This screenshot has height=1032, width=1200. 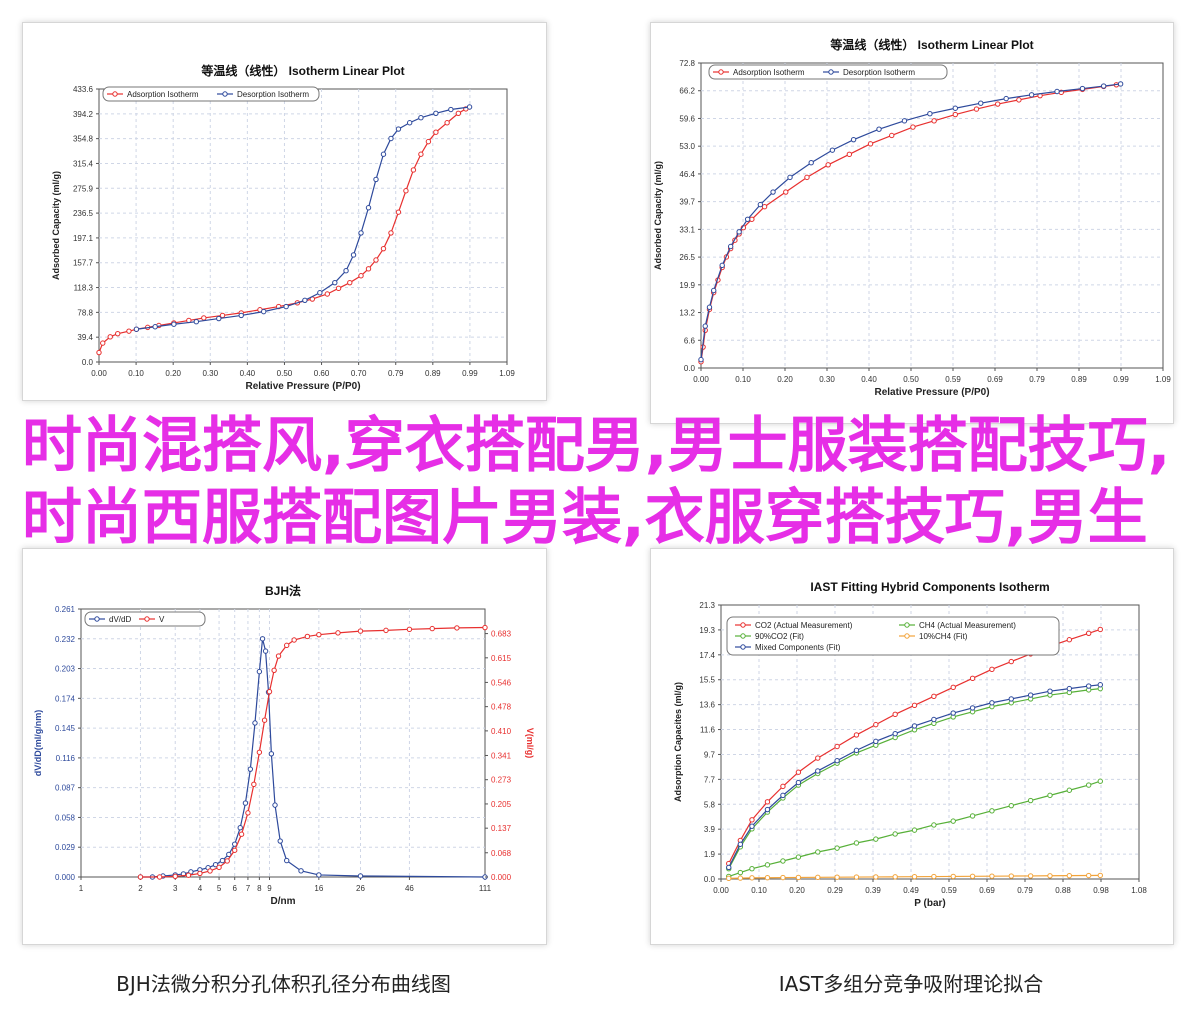 What do you see at coordinates (501, 658) in the screenshot?
I see `y2-tick-label: 0.615` at bounding box center [501, 658].